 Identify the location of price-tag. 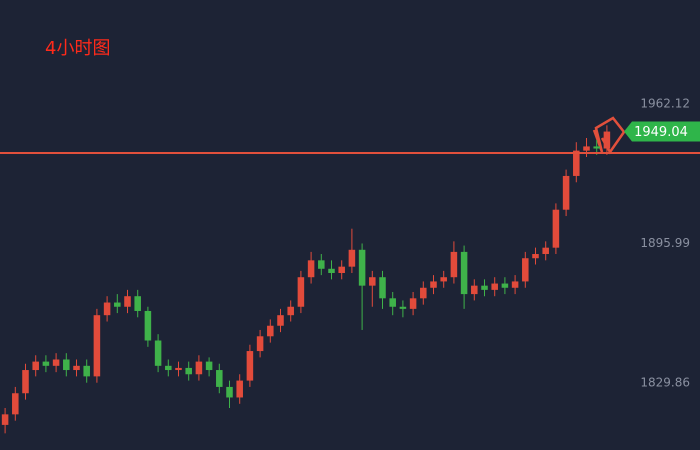
(662, 131).